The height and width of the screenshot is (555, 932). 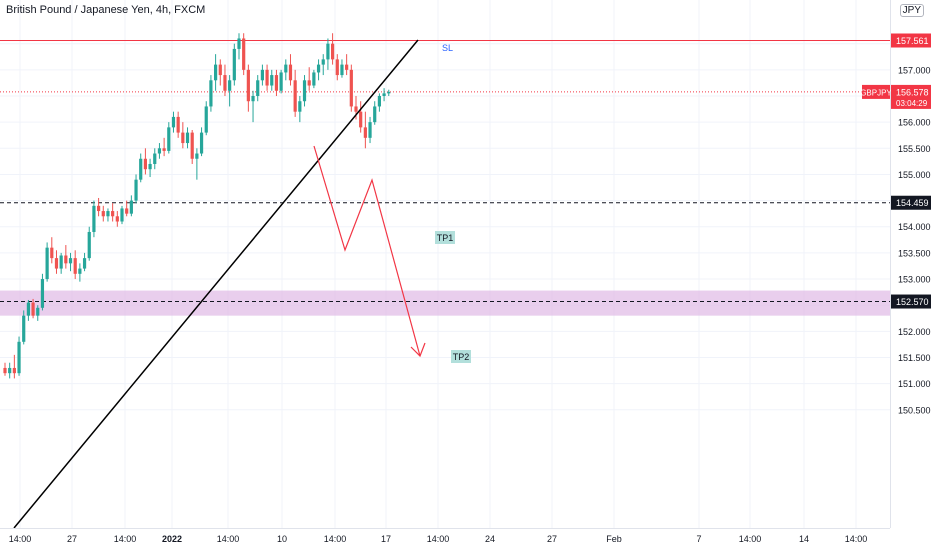 What do you see at coordinates (282, 539) in the screenshot?
I see `time-tick-label: 10` at bounding box center [282, 539].